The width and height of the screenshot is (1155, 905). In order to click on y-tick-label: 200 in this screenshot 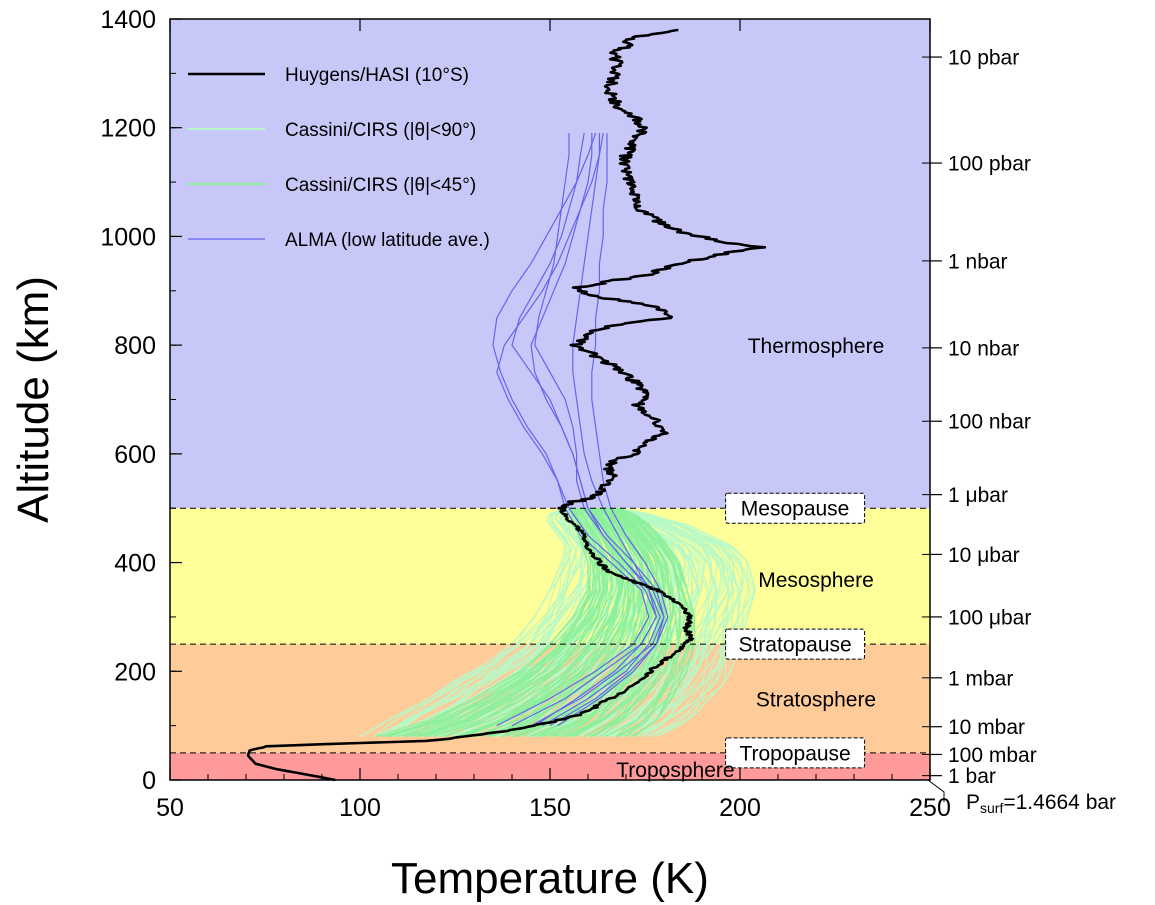, I will do `click(135, 672)`.